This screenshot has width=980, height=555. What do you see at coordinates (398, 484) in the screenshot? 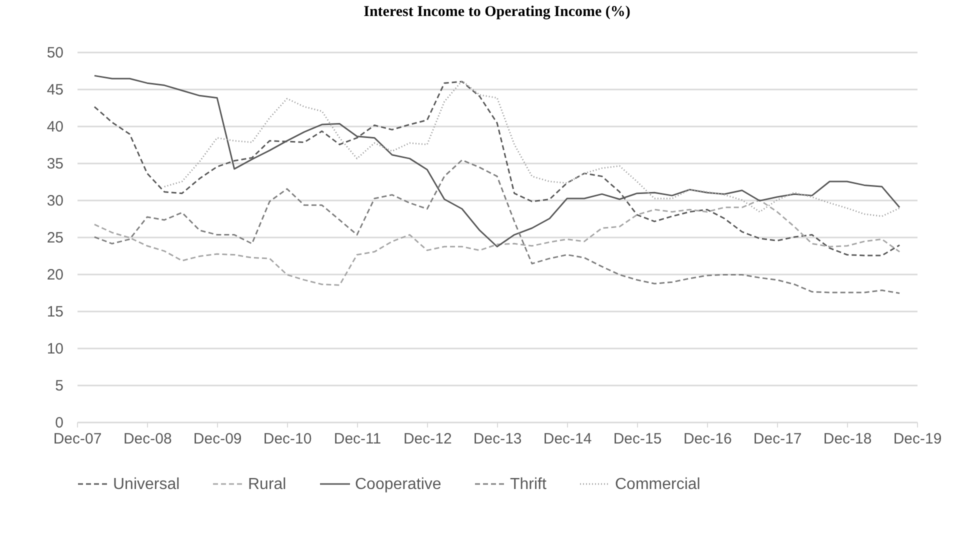
I see `legend-label: Cooperative` at bounding box center [398, 484].